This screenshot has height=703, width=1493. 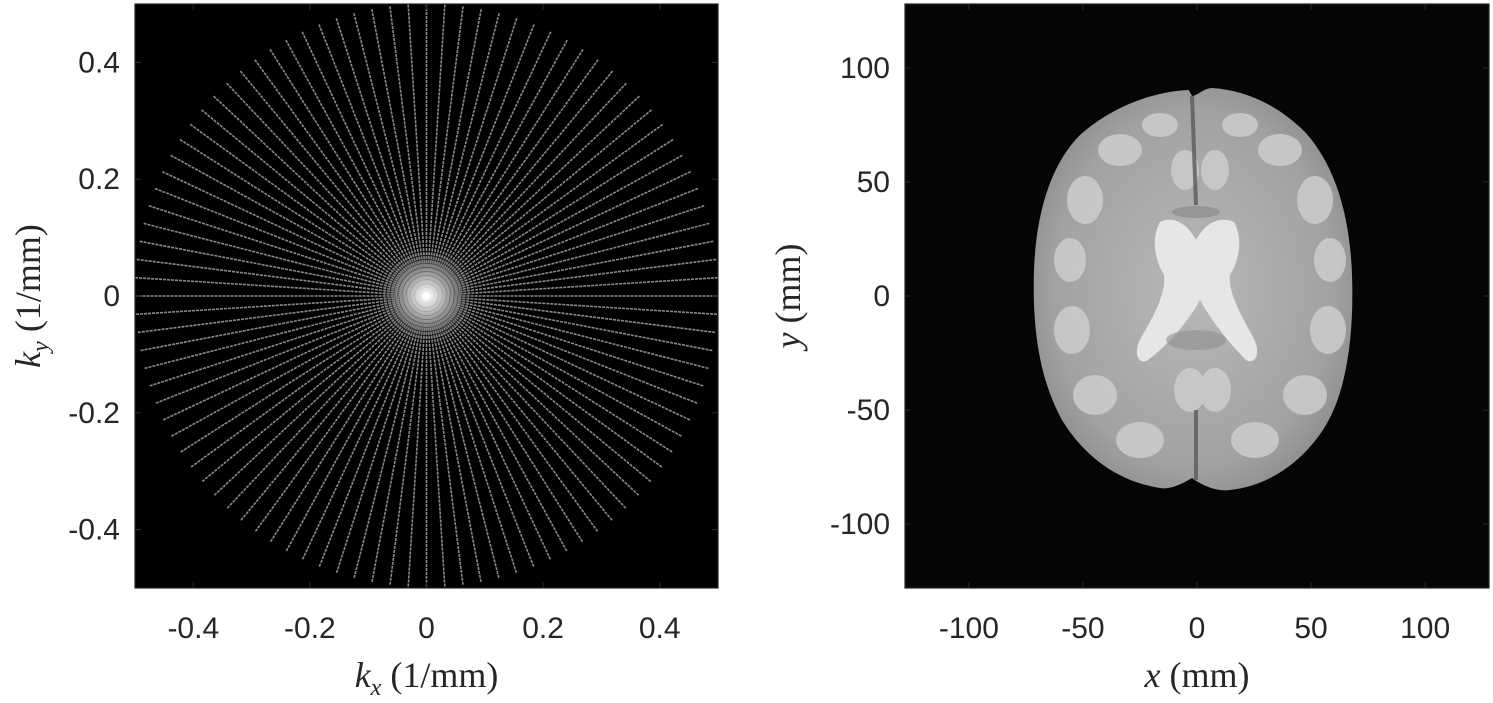 What do you see at coordinates (788, 341) in the screenshot?
I see `y-var: y` at bounding box center [788, 341].